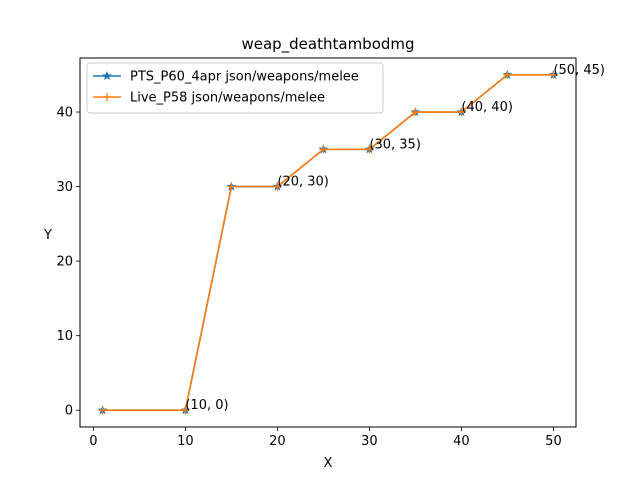  I want to click on y-axis-label: Y, so click(47, 235).